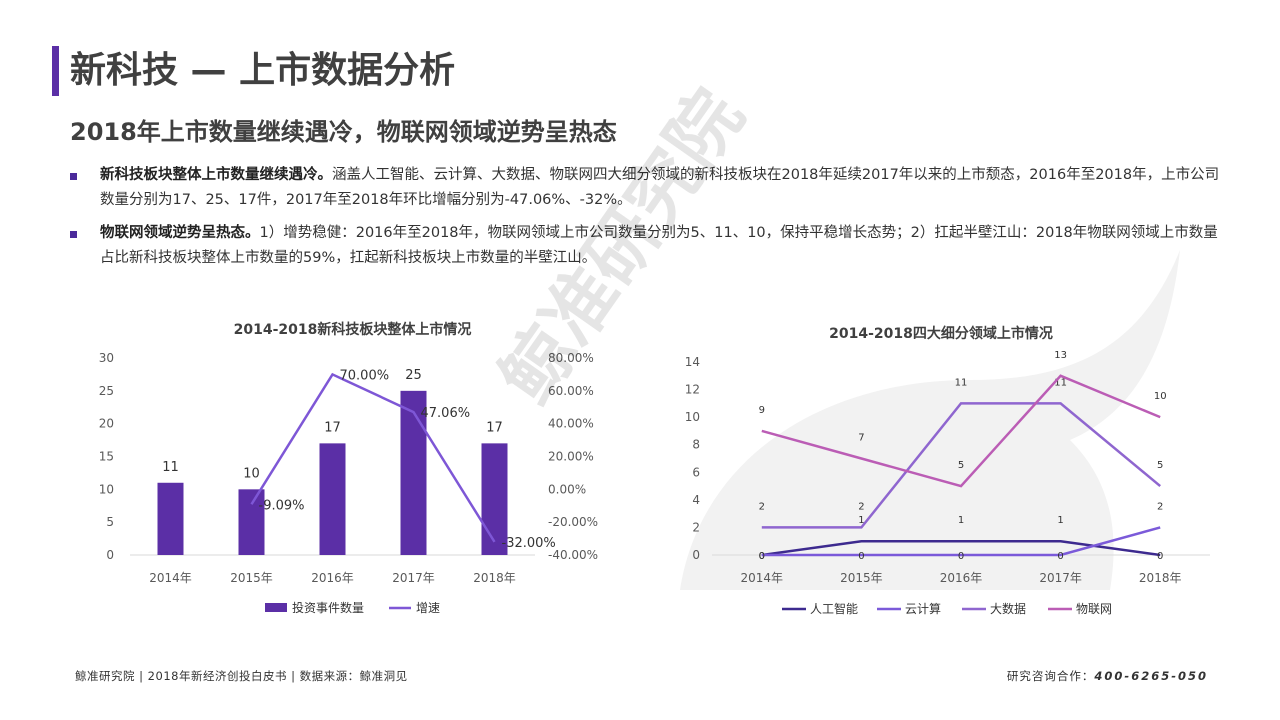 The image size is (1280, 720). What do you see at coordinates (276, 607) in the screenshot?
I see `legend-bar-swatch` at bounding box center [276, 607].